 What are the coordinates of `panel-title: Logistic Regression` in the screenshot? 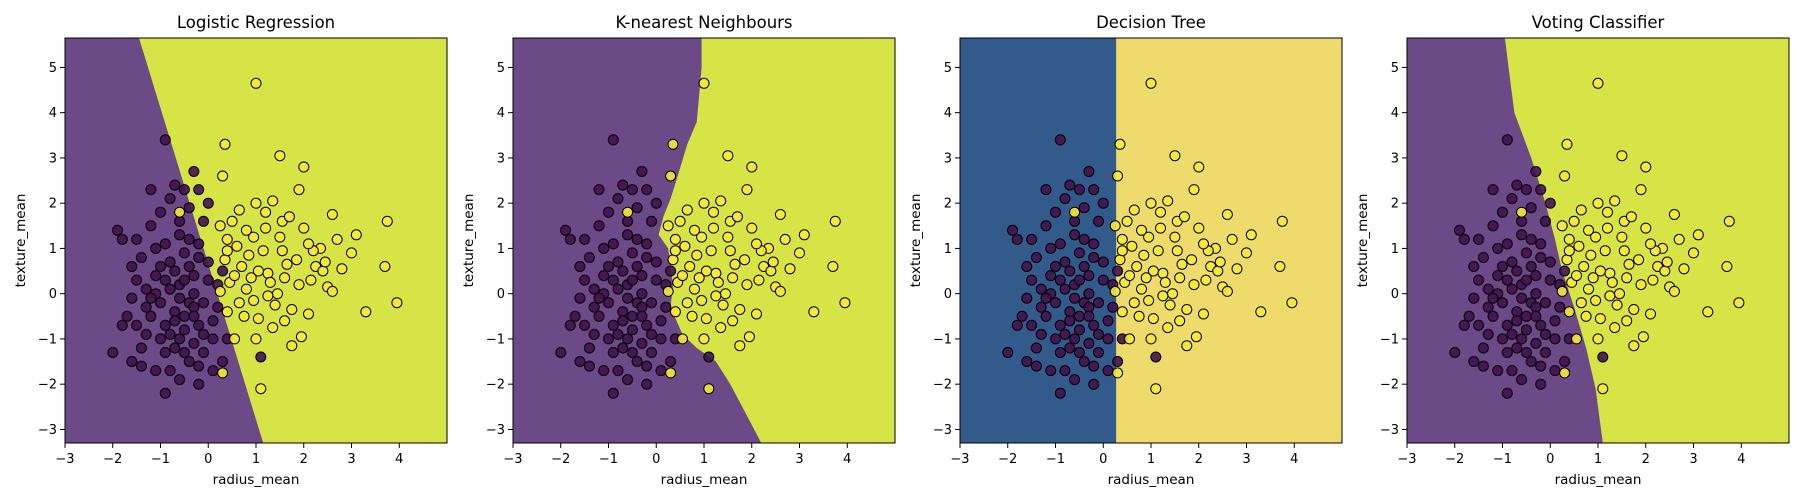 It's located at (256, 22).